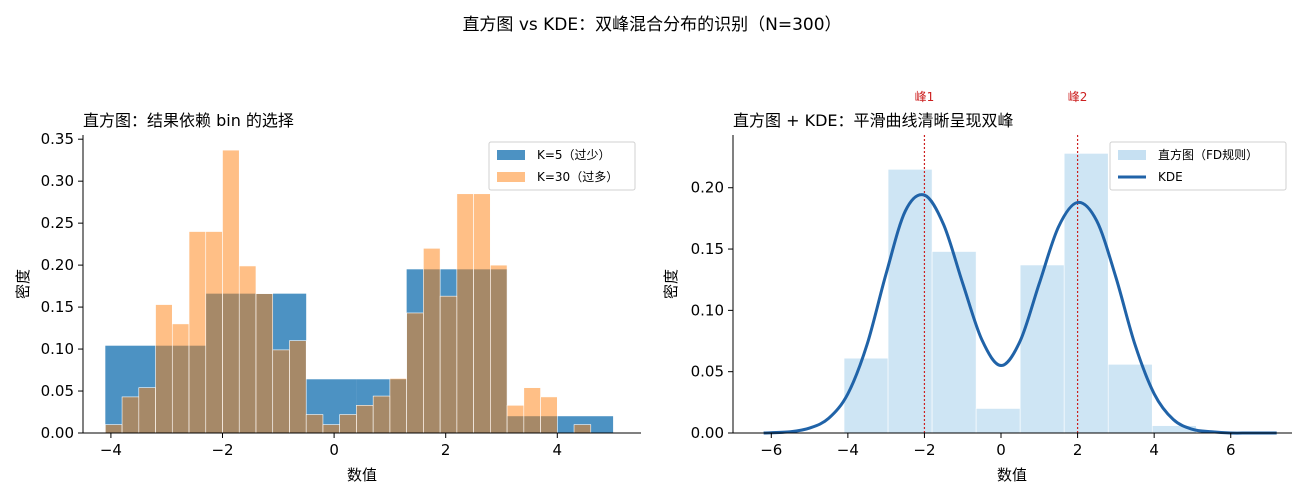  What do you see at coordinates (574, 155) in the screenshot?
I see `legend-label-k5: K=5（过少）` at bounding box center [574, 155].